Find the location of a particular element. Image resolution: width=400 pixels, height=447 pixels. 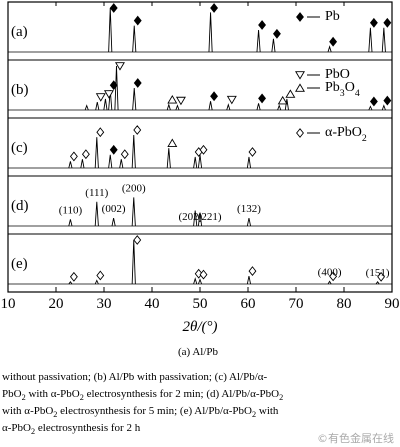

x-tick-label: 80 is located at coordinates (344, 304).